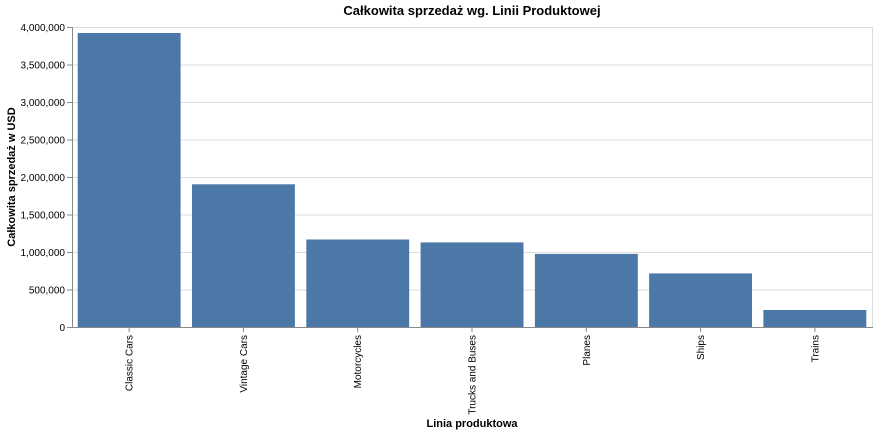 Image resolution: width=877 pixels, height=439 pixels. What do you see at coordinates (130, 363) in the screenshot?
I see `x-tick-label: Classic Cars` at bounding box center [130, 363].